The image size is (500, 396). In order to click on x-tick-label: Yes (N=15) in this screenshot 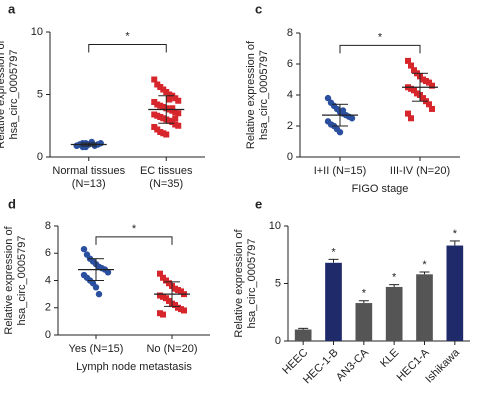, I will do `click(96, 349)`.